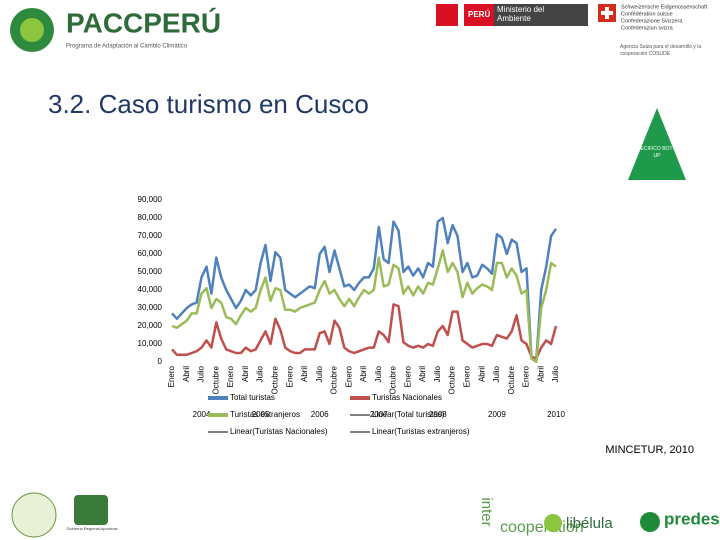  Describe the element at coordinates (553, 523) in the screenshot. I see `libelula-mark` at that location.